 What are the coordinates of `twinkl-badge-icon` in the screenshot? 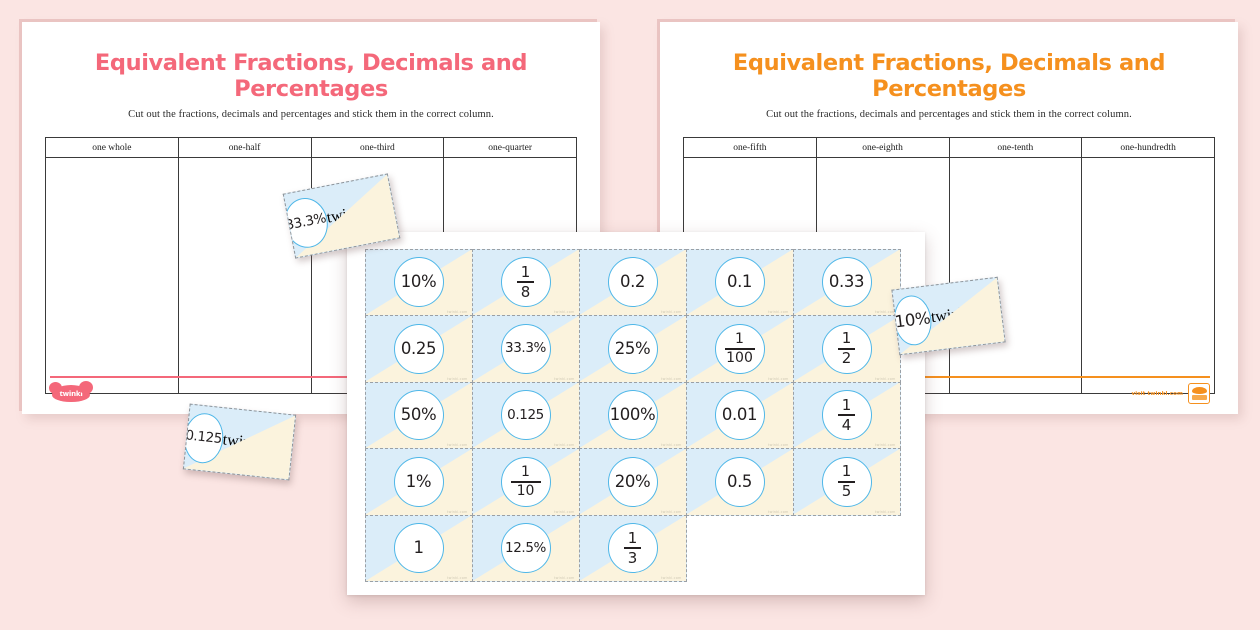 It's located at (1199, 393).